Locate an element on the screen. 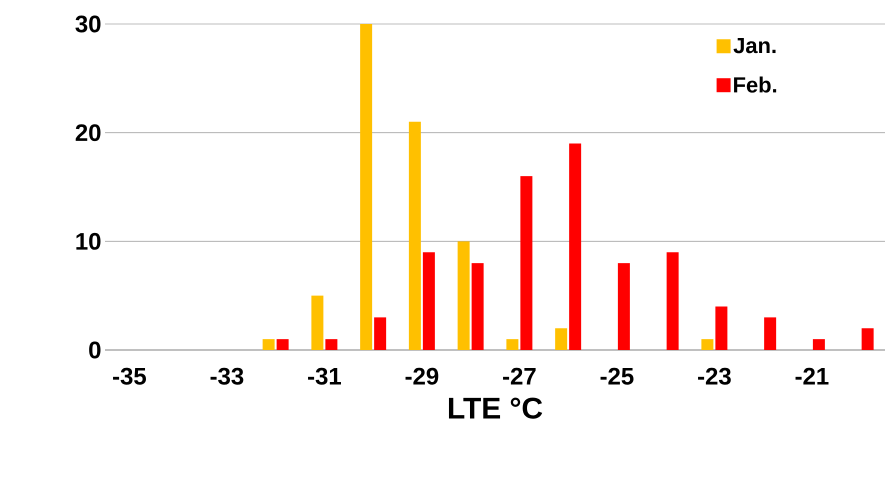 This screenshot has height=490, width=891. x-tick-label: -33 is located at coordinates (227, 376).